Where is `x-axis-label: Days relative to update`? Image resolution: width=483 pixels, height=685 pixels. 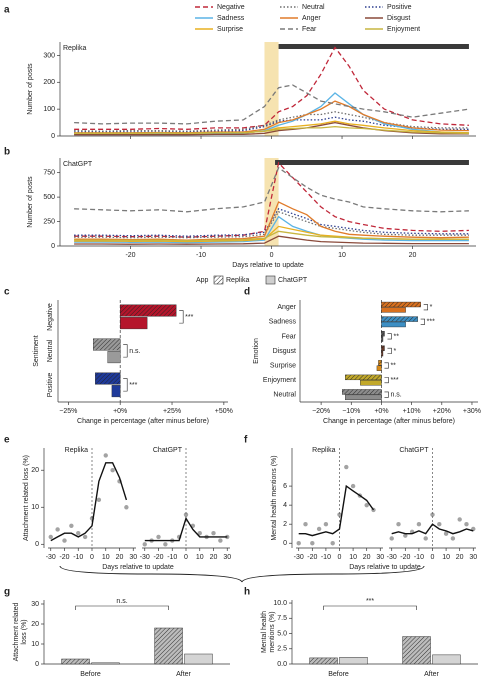 x-axis-label: Days relative to update is located at coordinates (138, 567).